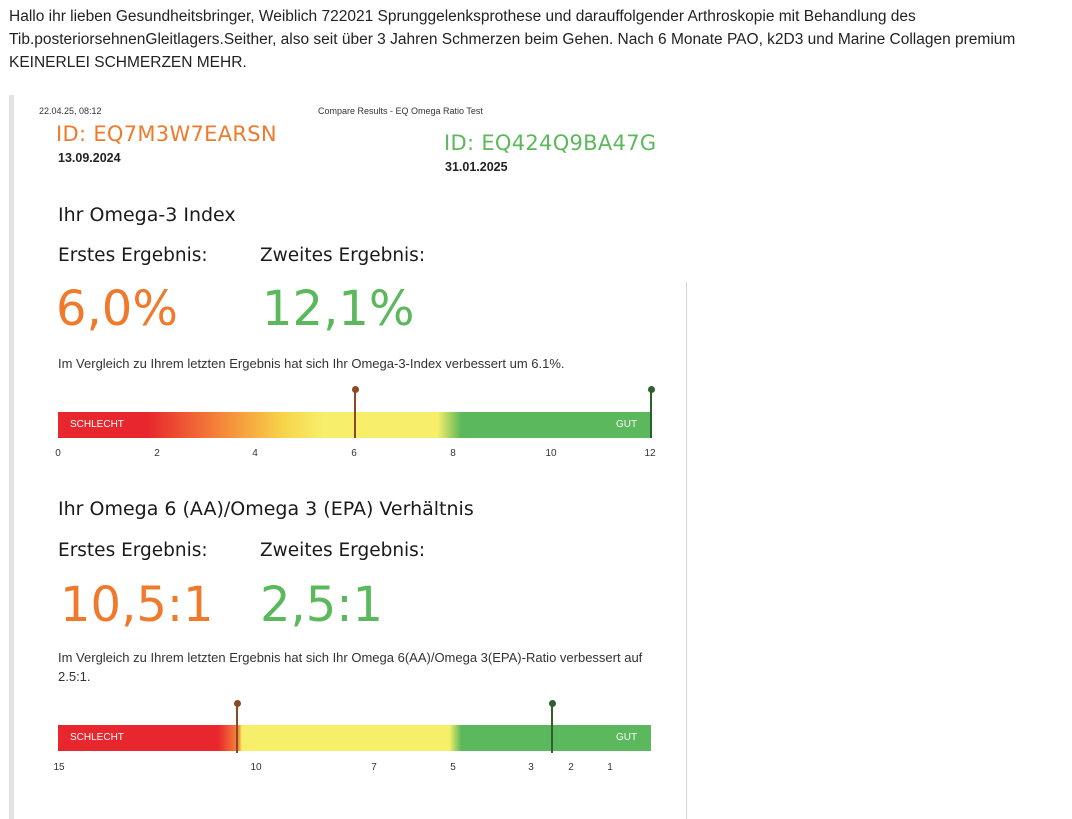 Image resolution: width=1072 pixels, height=819 pixels. What do you see at coordinates (133, 550) in the screenshot?
I see `ratio-first-label: Erstes Ergebnis:` at bounding box center [133, 550].